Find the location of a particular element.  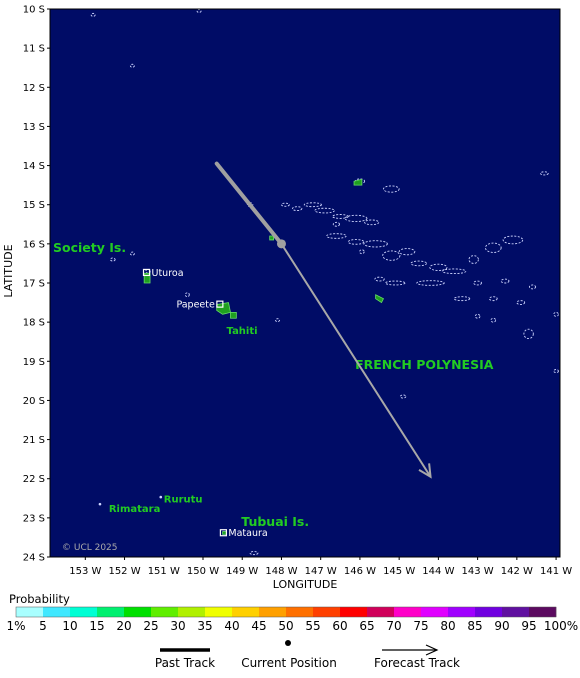

y-axis-title: LATITUDE is located at coordinates (8, 270).